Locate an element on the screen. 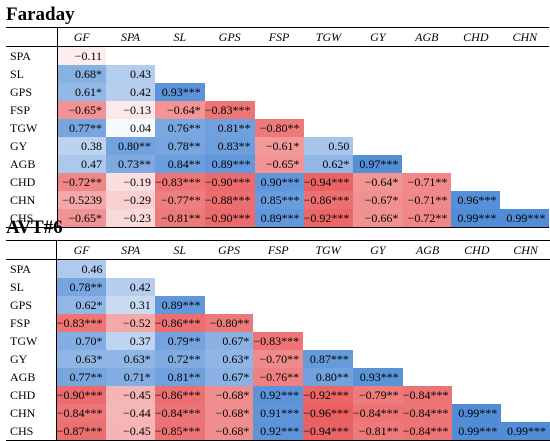 This screenshot has height=441, width=550. correlation-cell: −0.81** is located at coordinates (377, 431).